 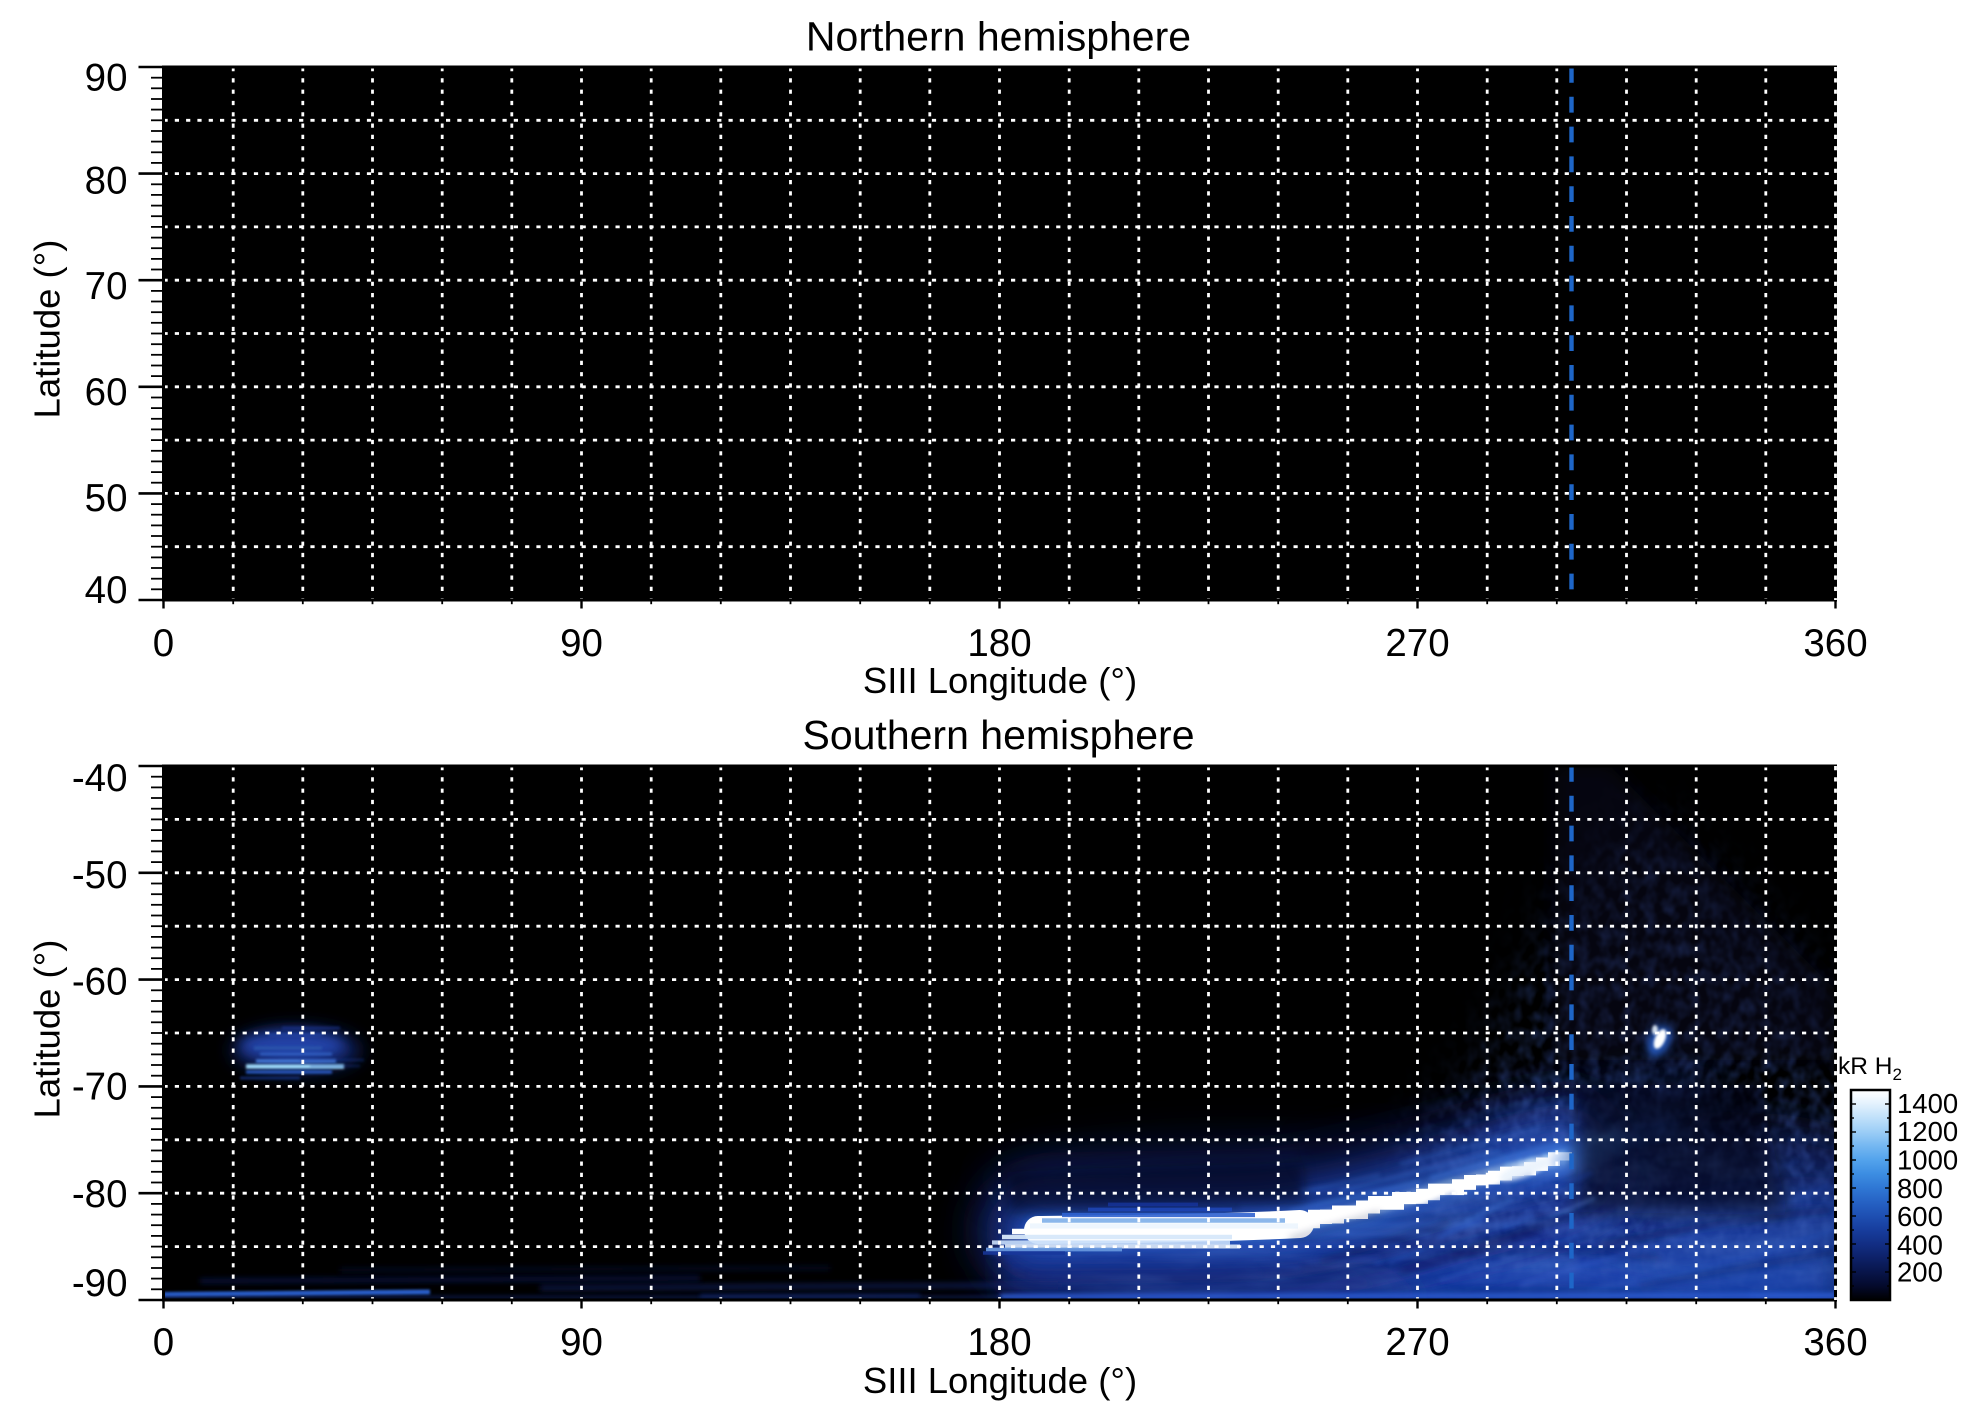 I want to click on svg-text: 40, so click(x=106, y=590).